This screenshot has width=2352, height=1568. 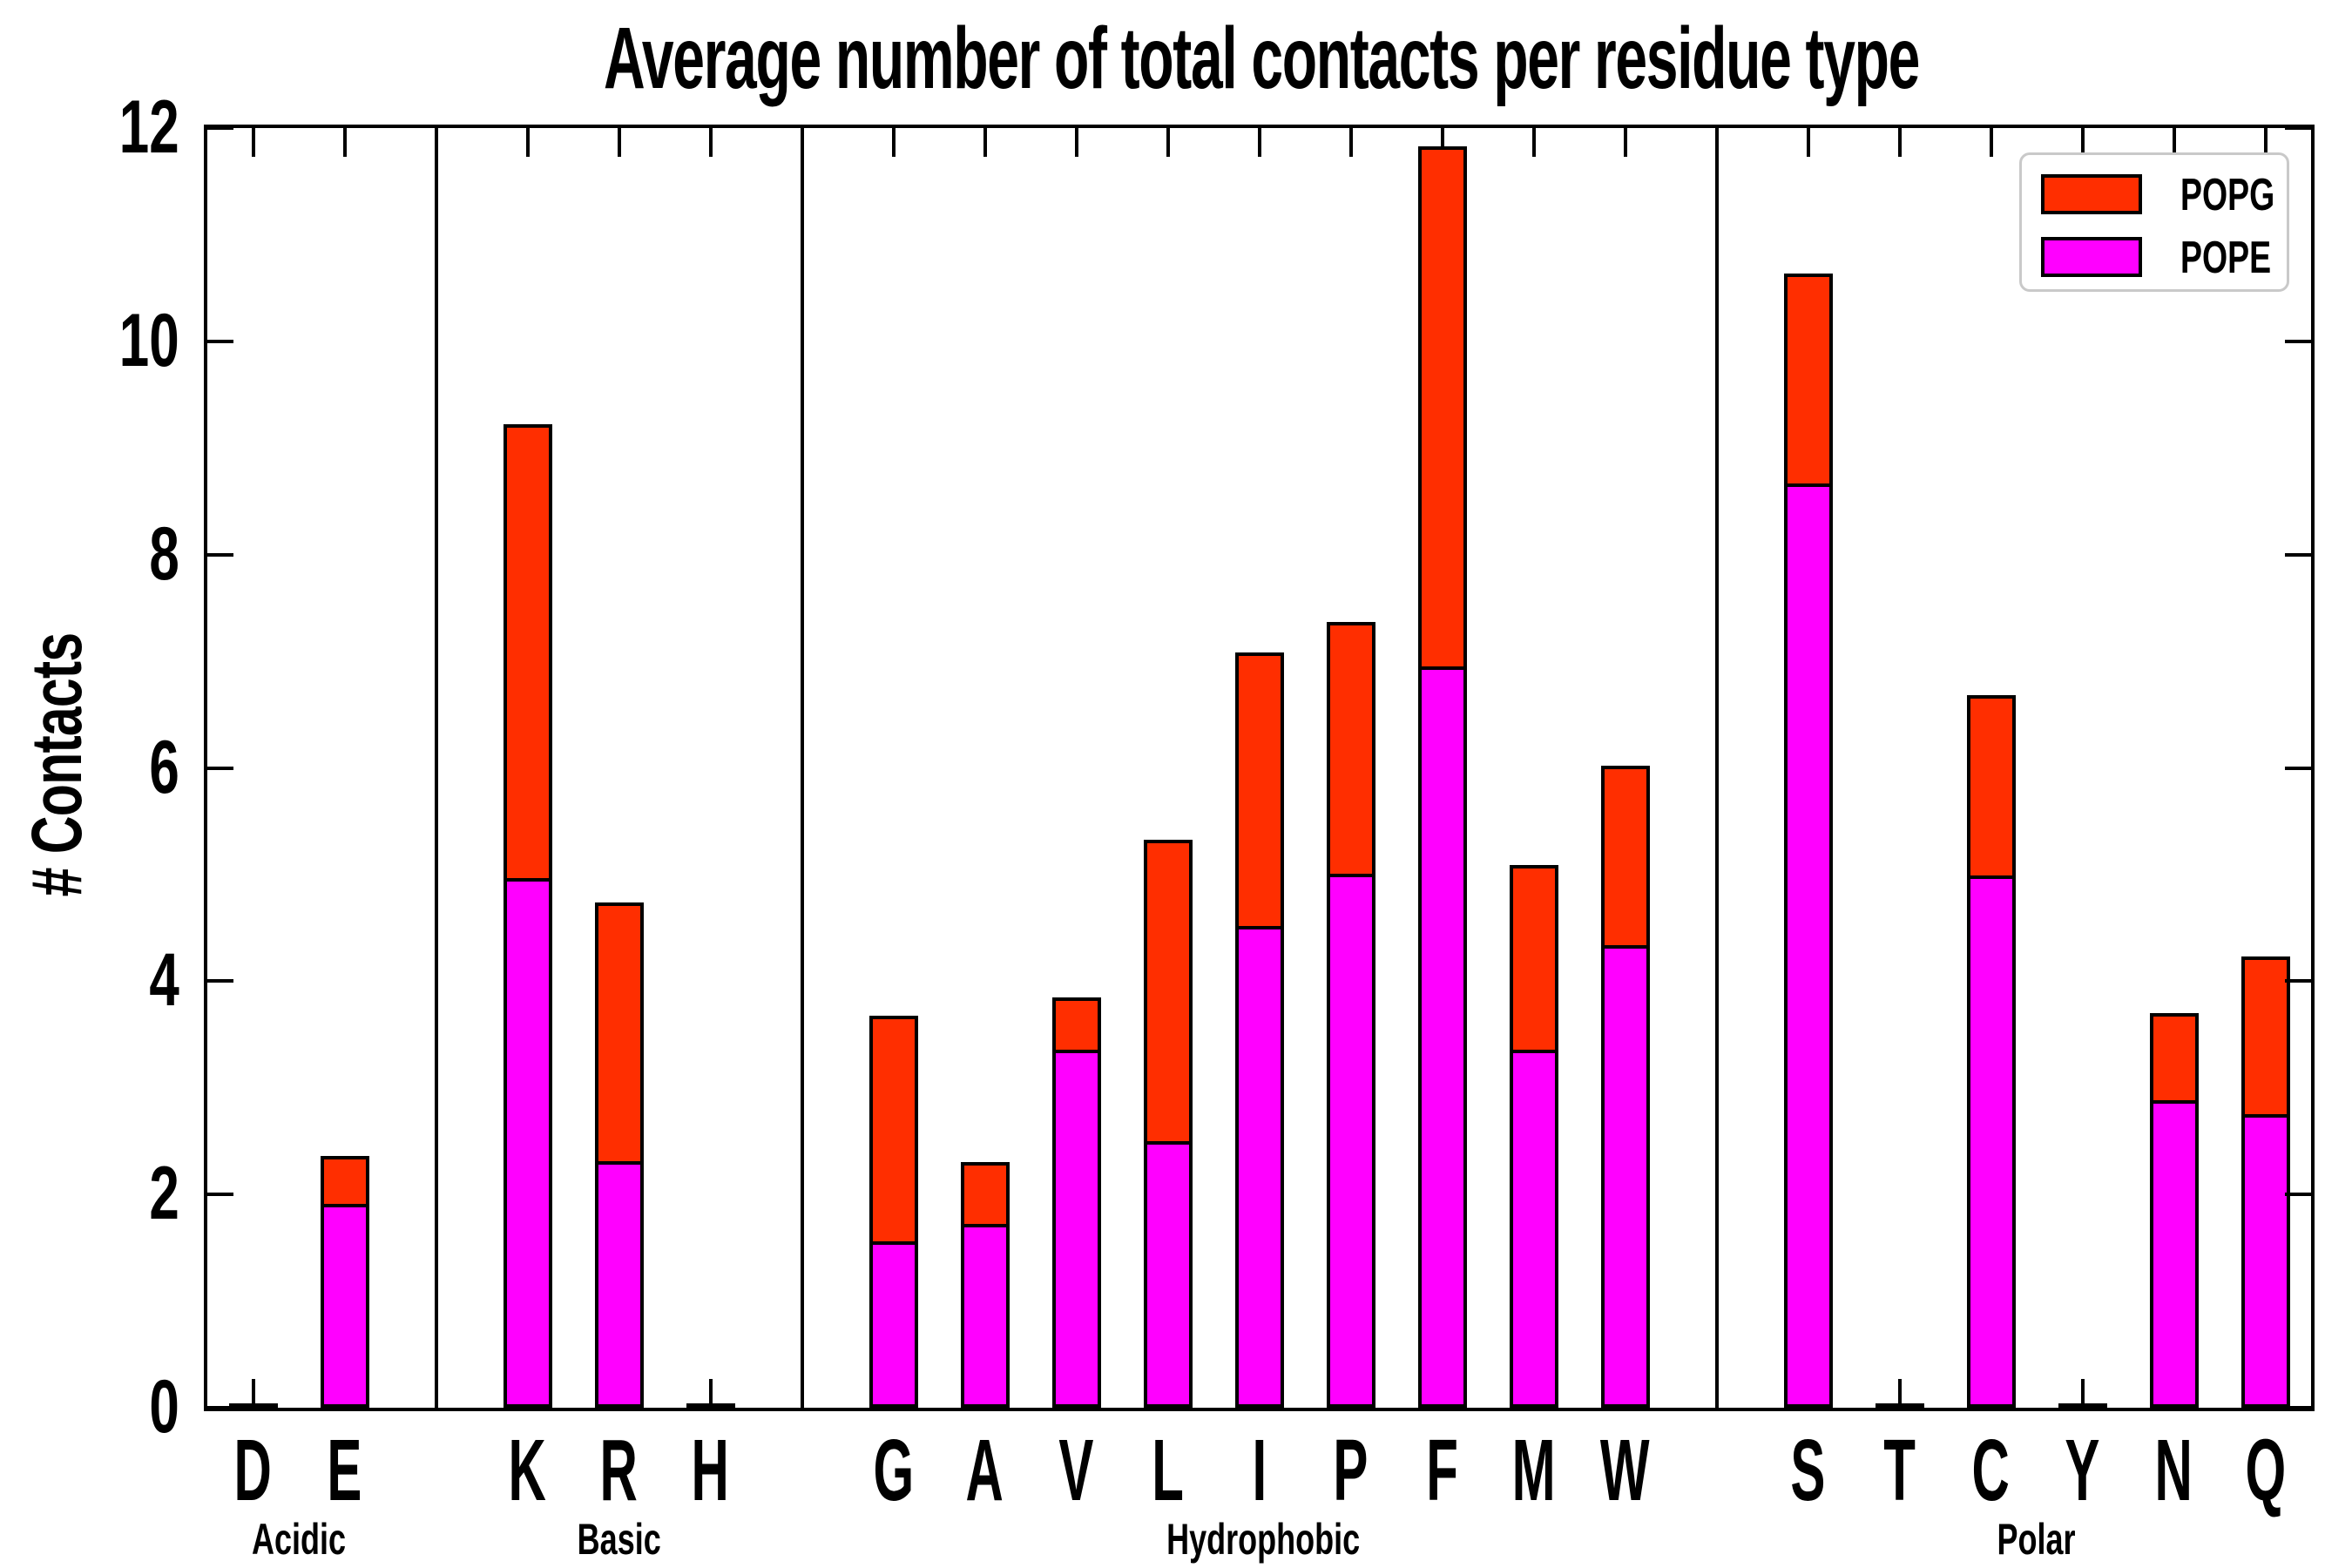 I want to click on bar-Y-near-zero, so click(x=2082, y=1405).